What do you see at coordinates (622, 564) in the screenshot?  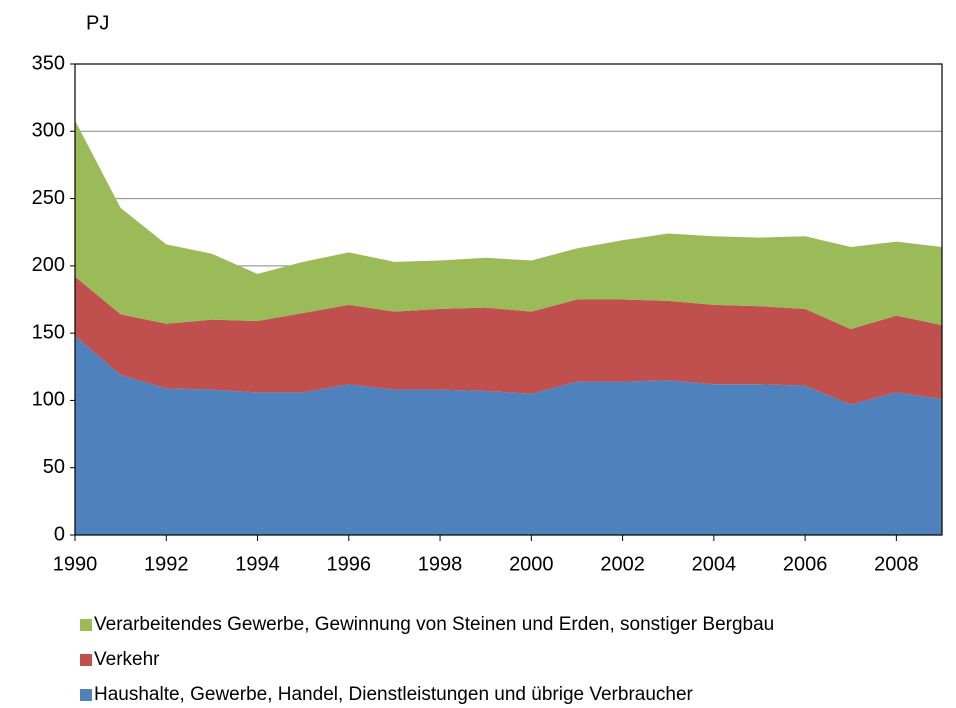 I see `x-tick-label: 2002` at bounding box center [622, 564].